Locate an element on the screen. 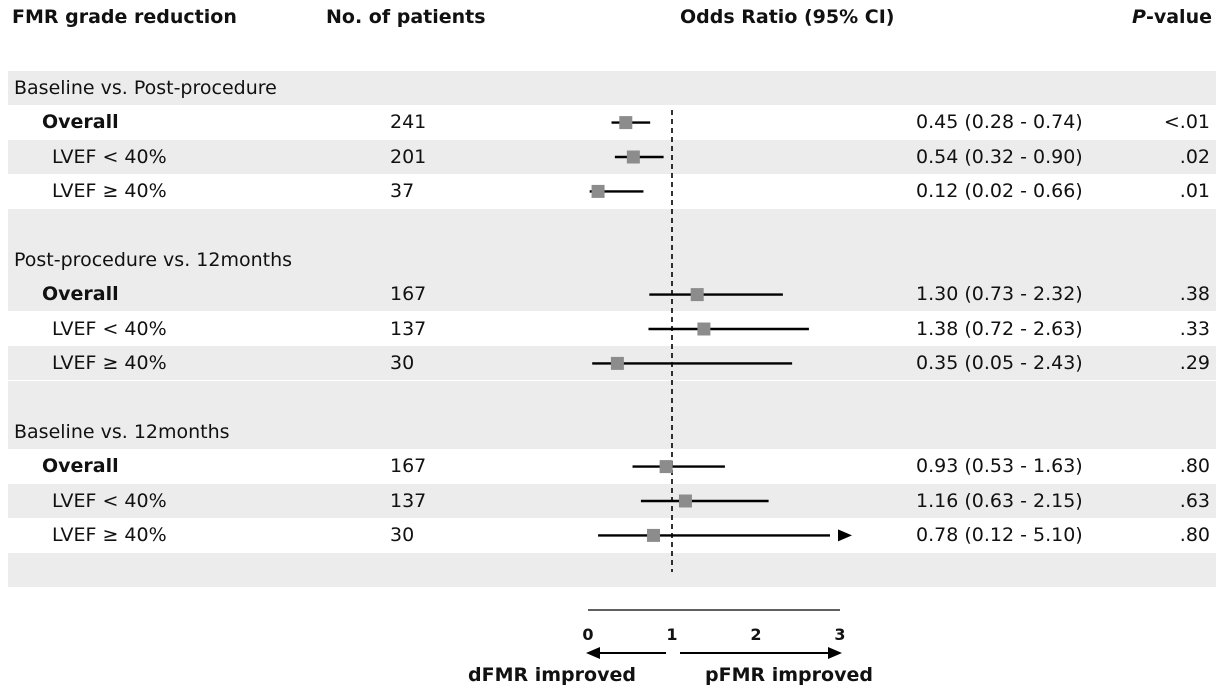 Image resolution: width=1222 pixels, height=690 pixels. column-header-p-value: P-value is located at coordinates (1172, 17).